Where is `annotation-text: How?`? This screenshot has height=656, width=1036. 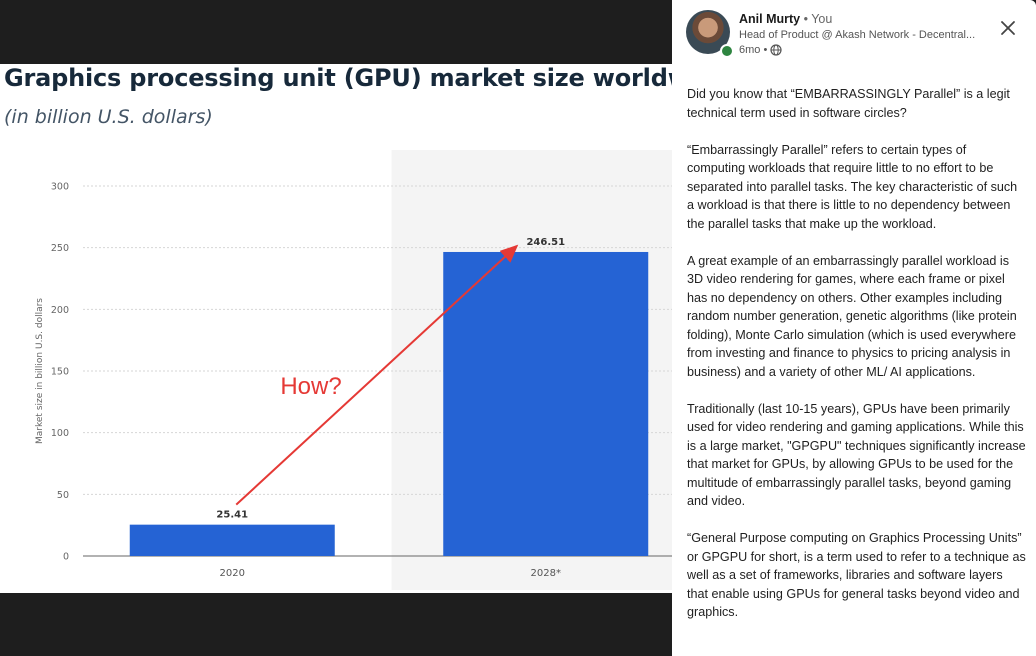
annotation-text: How? is located at coordinates (310, 386).